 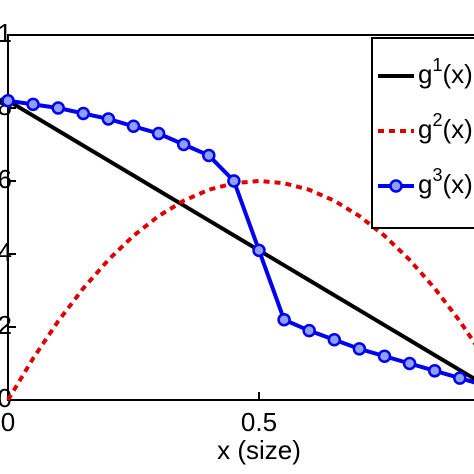 What do you see at coordinates (6, 252) in the screenshot?
I see `y-tick-label: 0.4` at bounding box center [6, 252].